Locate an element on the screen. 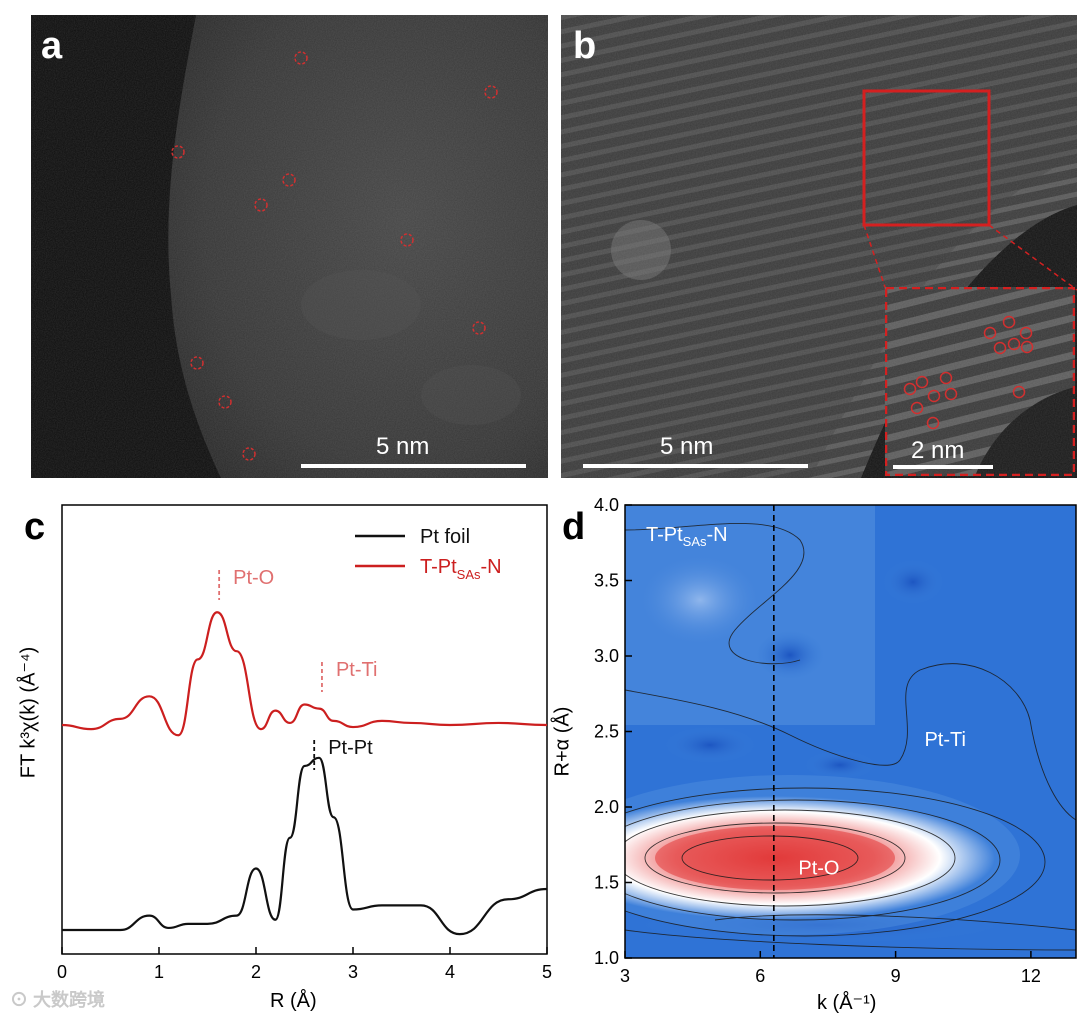 This screenshot has width=1080, height=1022. c-x-tick-label: 2 is located at coordinates (256, 972).